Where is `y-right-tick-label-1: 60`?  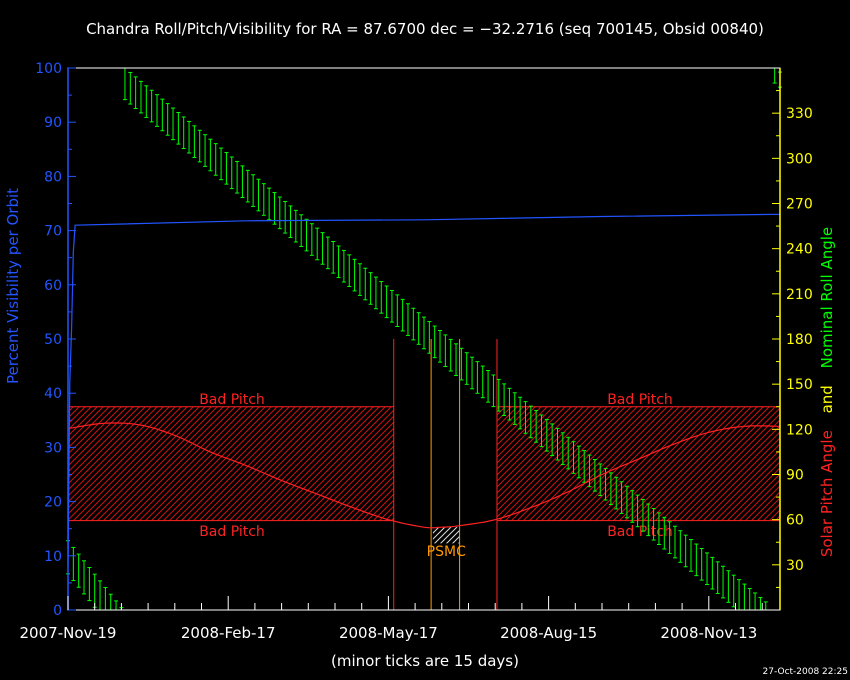
y-right-tick-label-1: 60 is located at coordinates (795, 521).